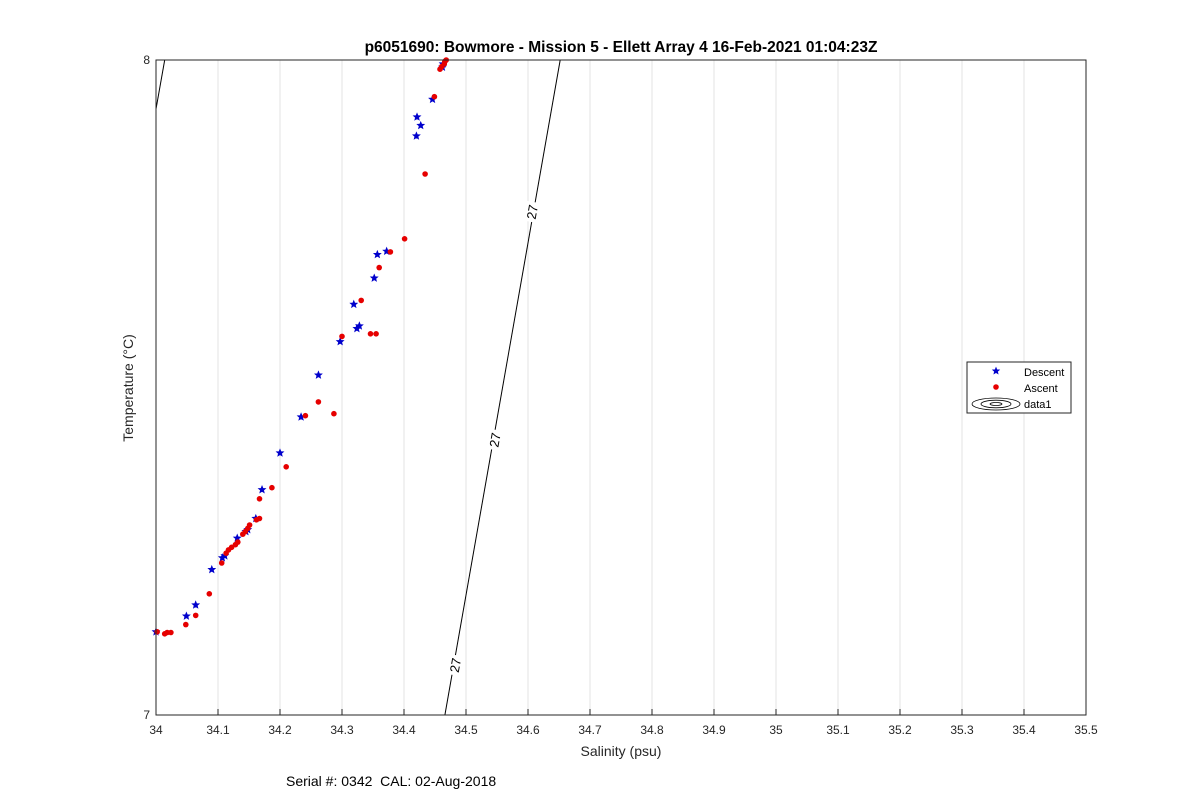 This screenshot has width=1200, height=804. What do you see at coordinates (218, 730) in the screenshot?
I see `x-tick-label: 34.1` at bounding box center [218, 730].